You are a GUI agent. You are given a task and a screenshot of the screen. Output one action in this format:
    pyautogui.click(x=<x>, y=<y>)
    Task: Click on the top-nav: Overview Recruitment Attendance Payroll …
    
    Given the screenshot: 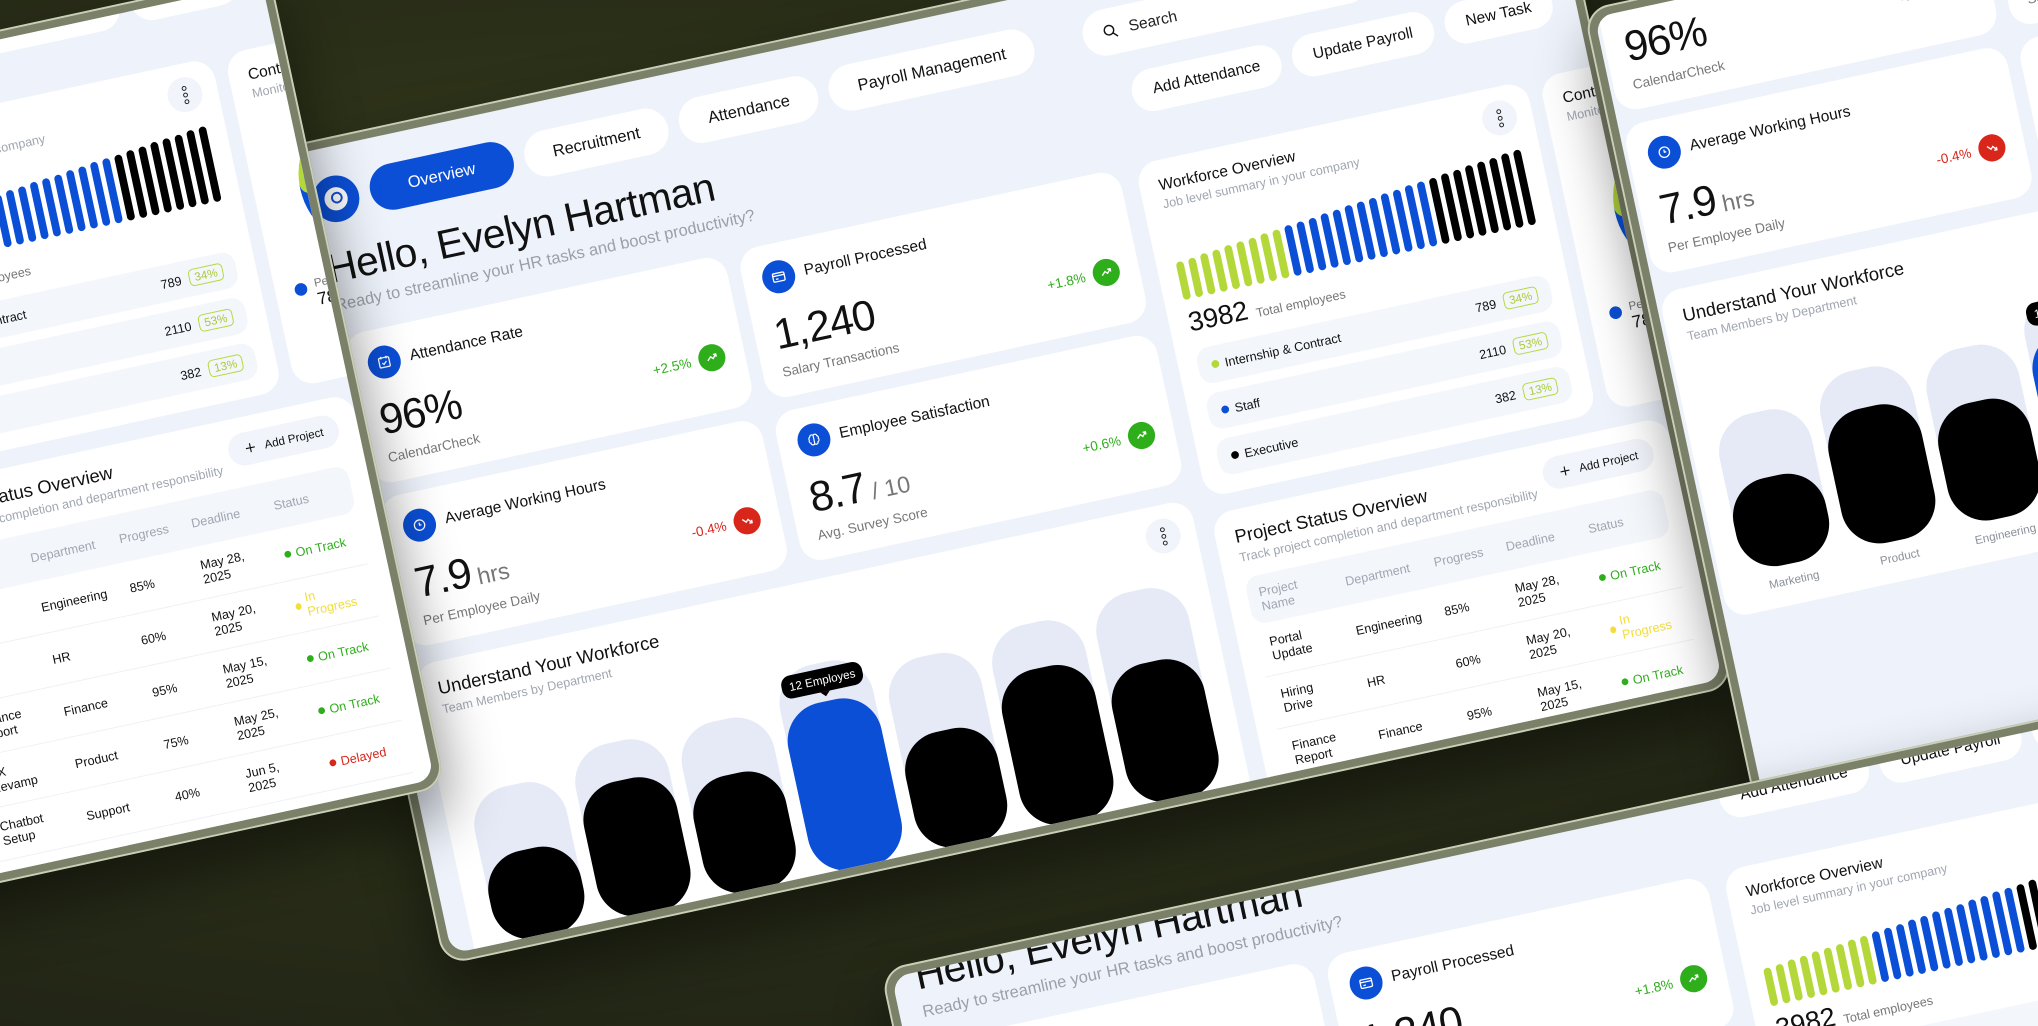 What is the action you would take?
    pyautogui.click(x=926, y=117)
    